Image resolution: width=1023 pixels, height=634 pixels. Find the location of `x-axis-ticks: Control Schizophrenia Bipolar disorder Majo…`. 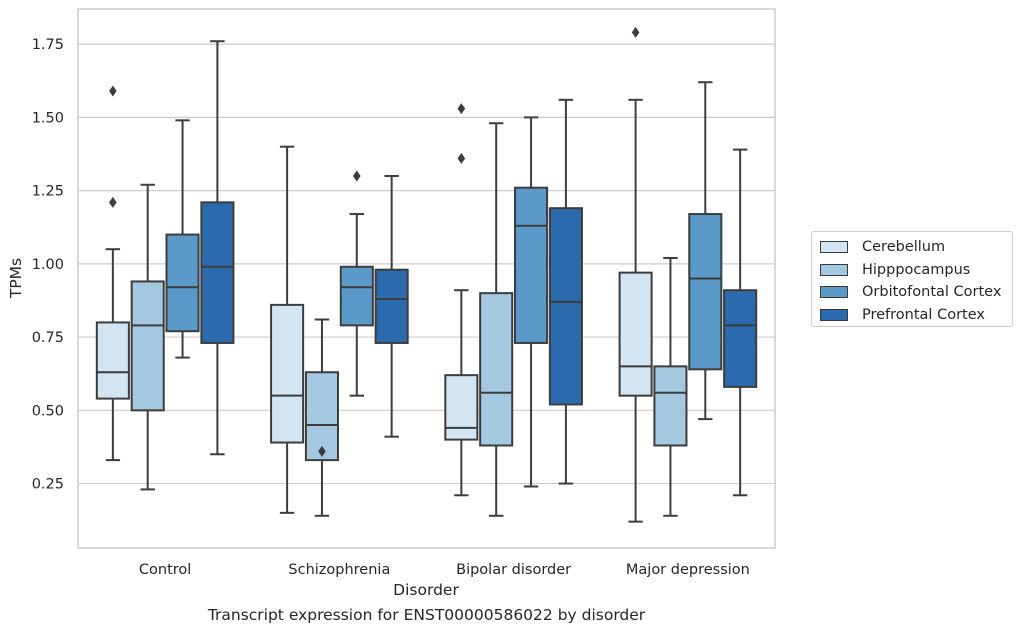

x-axis-ticks: Control Schizophrenia Bipolar disorder Majo… is located at coordinates (444, 570).